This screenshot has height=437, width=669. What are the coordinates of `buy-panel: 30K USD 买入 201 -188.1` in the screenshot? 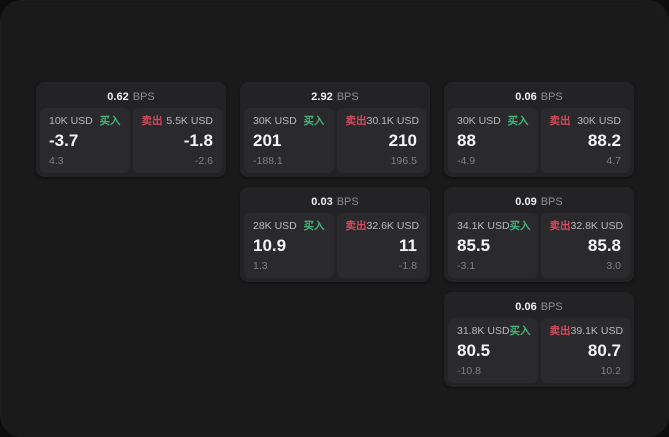 It's located at (289, 140).